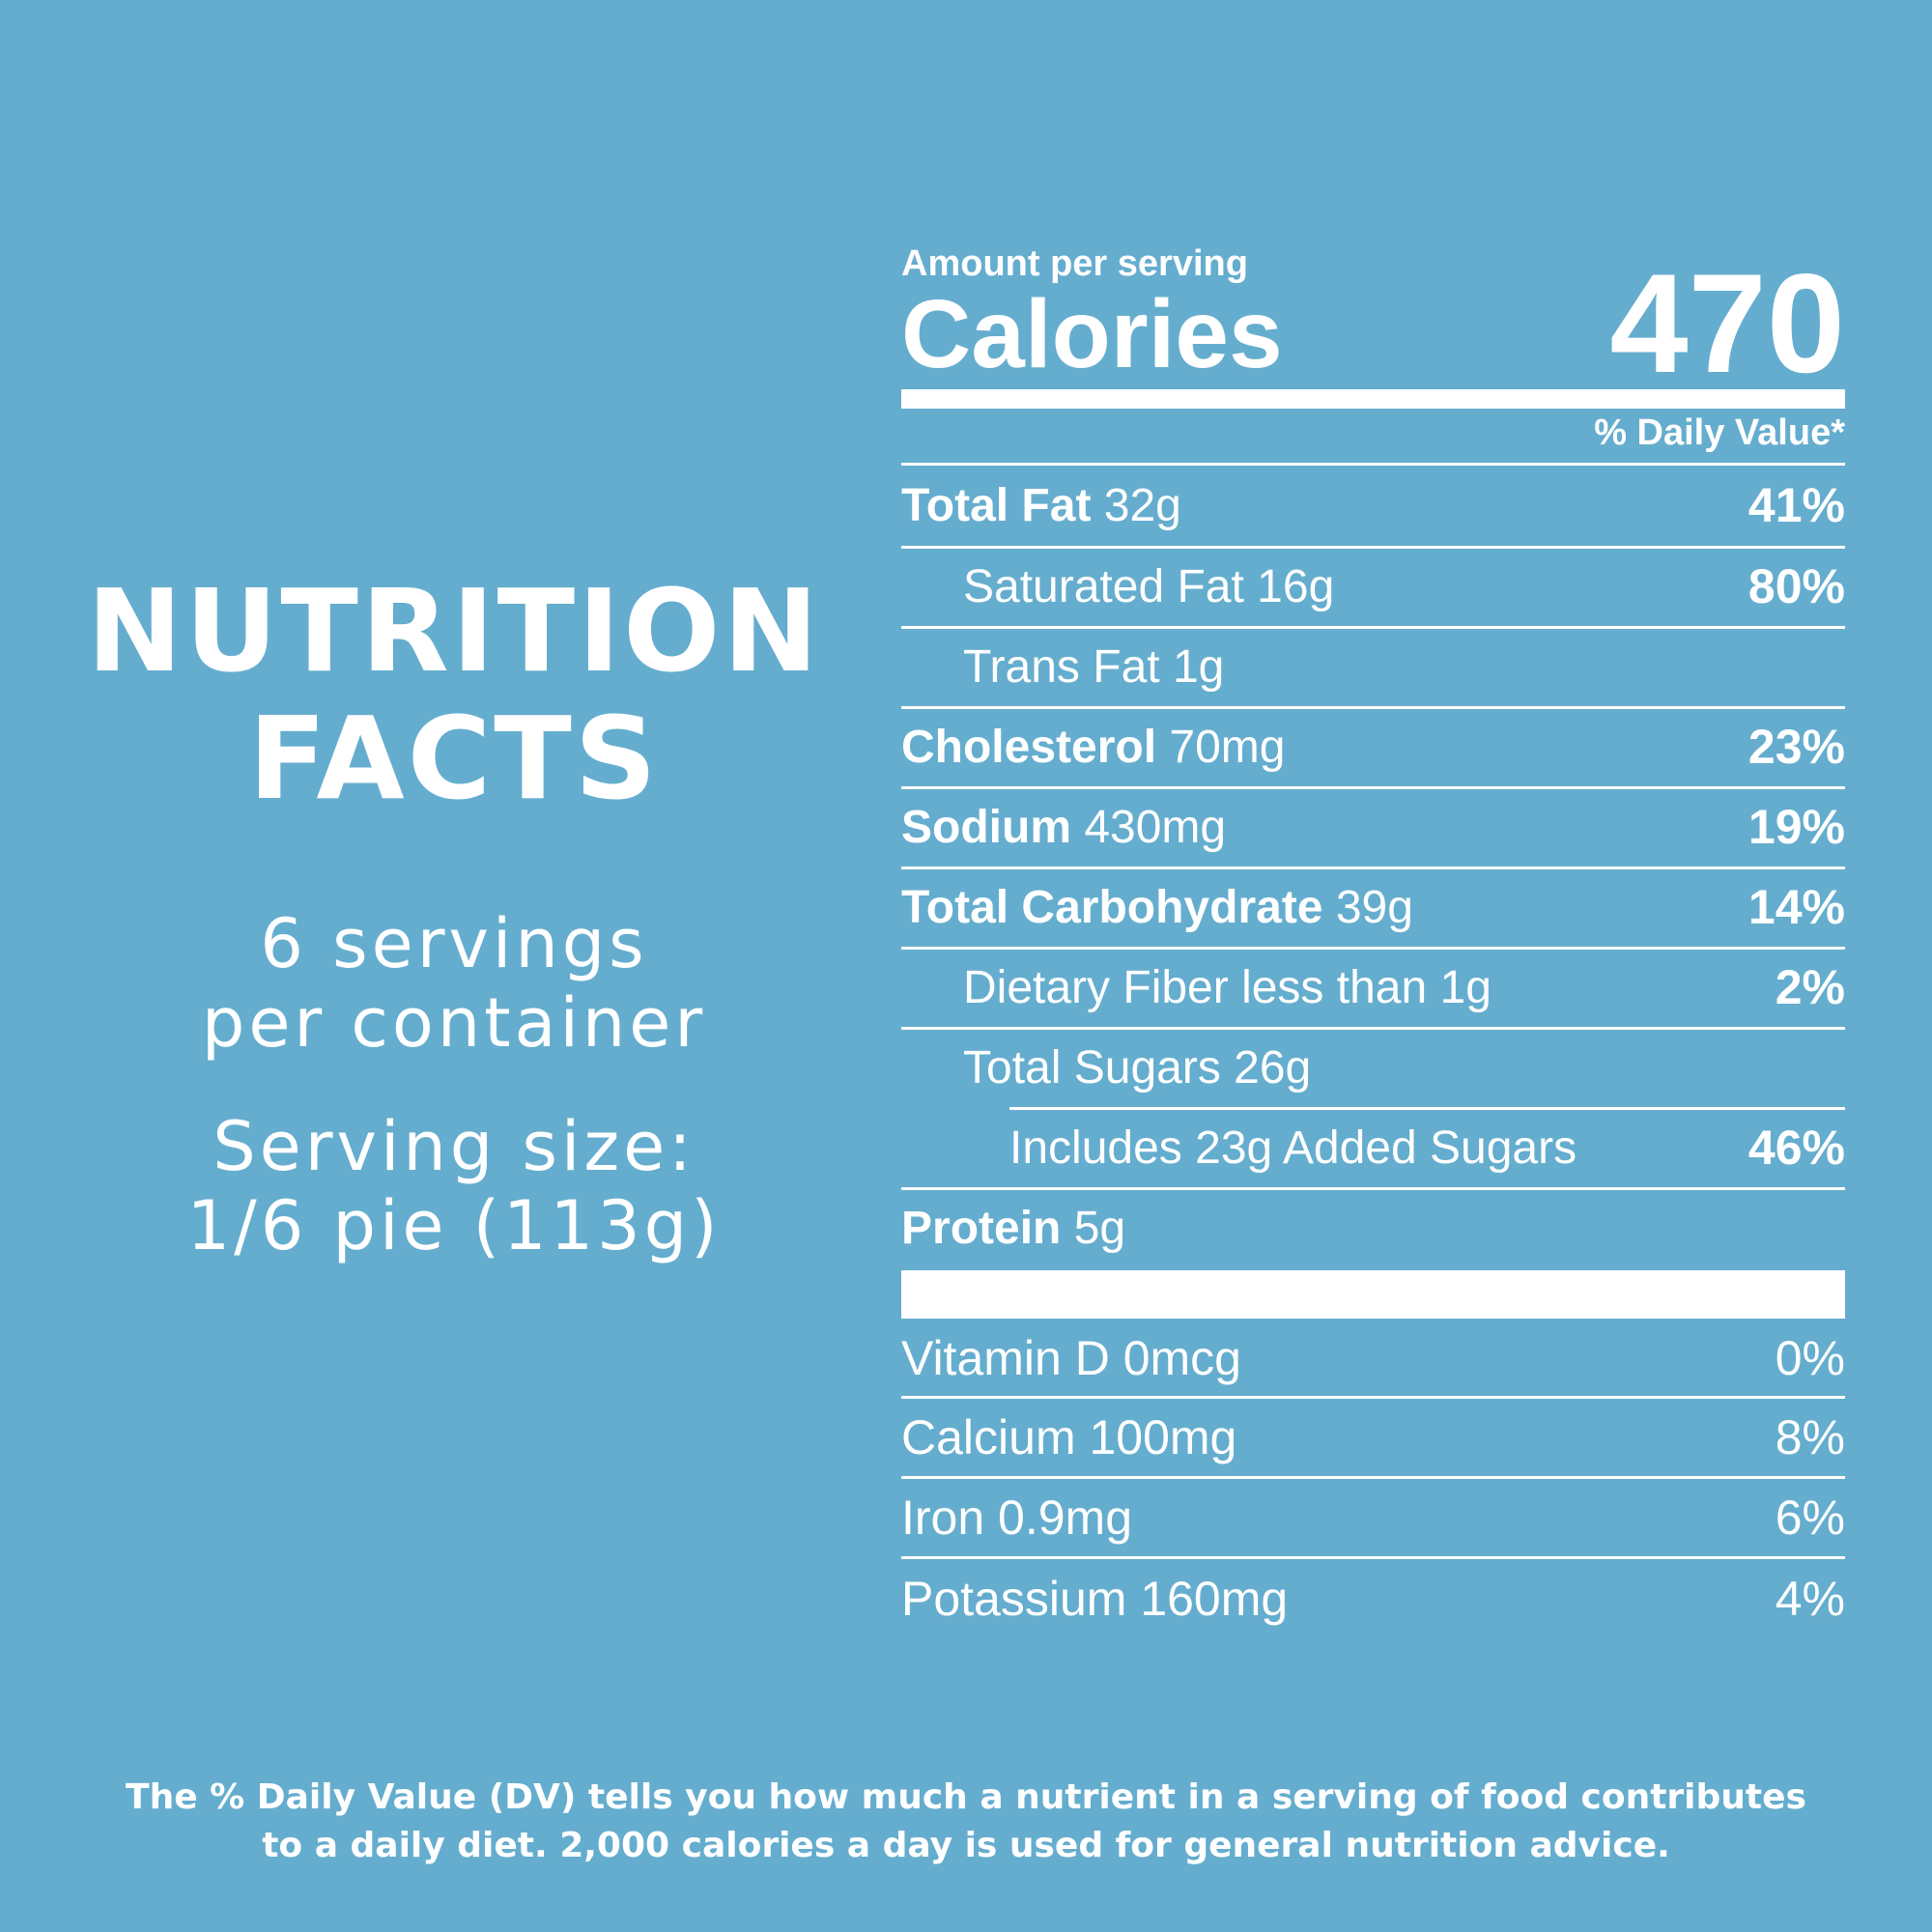  Describe the element at coordinates (986, 827) in the screenshot. I see `nutrient-name: Sodium` at that location.